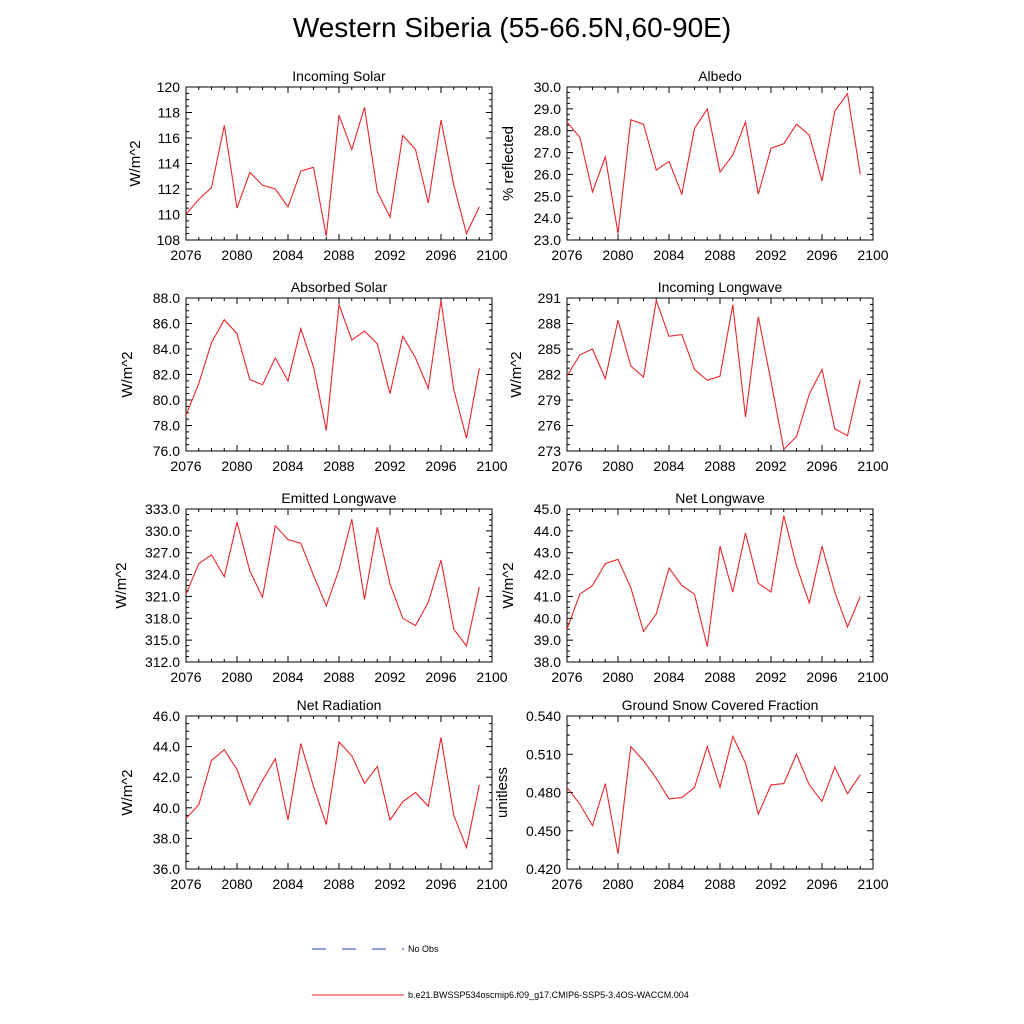  Describe the element at coordinates (547, 509) in the screenshot. I see `y-tick-label: 45.0` at that location.